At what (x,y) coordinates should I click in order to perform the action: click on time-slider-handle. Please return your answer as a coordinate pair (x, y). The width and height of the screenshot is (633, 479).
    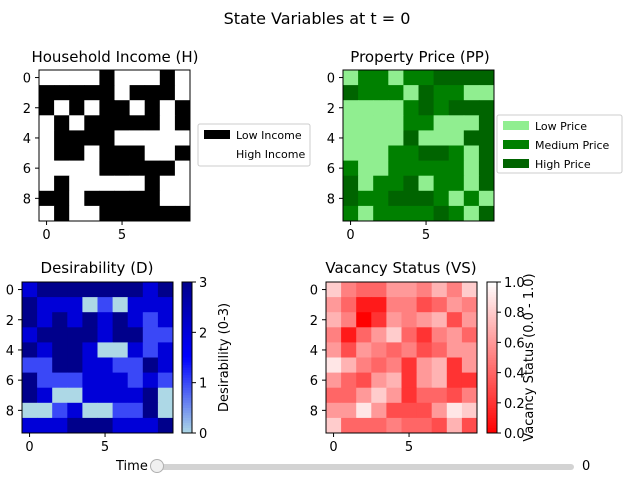
    Looking at the image, I should click on (157, 466).